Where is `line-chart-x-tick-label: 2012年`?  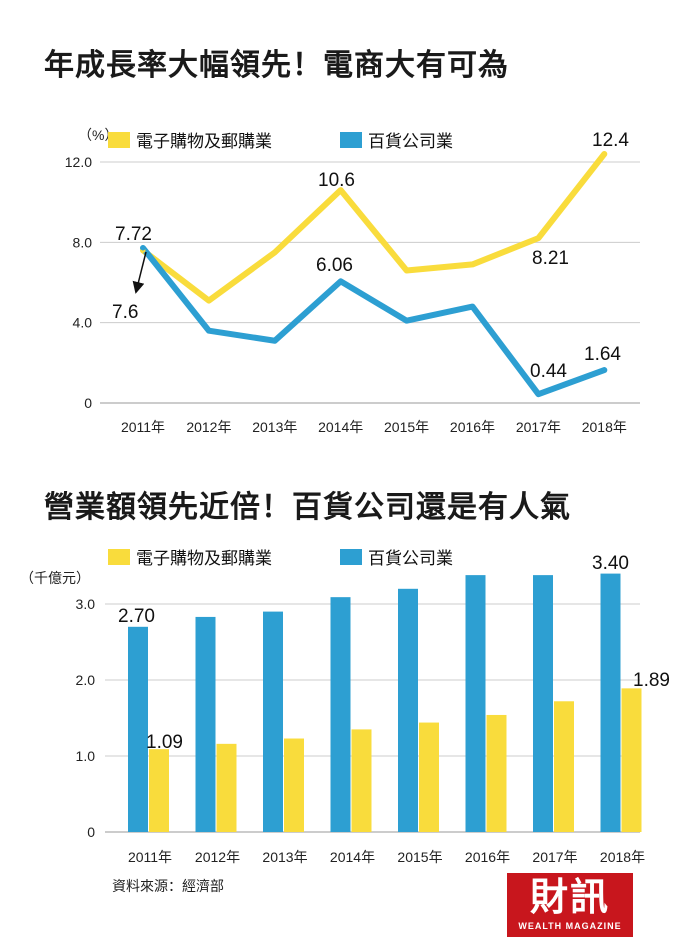
line-chart-x-tick-label: 2012年 is located at coordinates (208, 427).